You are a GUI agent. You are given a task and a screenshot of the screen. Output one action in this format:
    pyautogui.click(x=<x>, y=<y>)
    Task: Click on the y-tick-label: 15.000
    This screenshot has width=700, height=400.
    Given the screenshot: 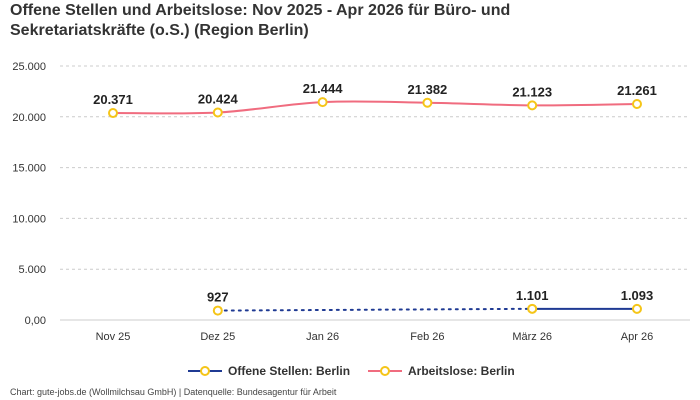 What is the action you would take?
    pyautogui.click(x=29, y=169)
    